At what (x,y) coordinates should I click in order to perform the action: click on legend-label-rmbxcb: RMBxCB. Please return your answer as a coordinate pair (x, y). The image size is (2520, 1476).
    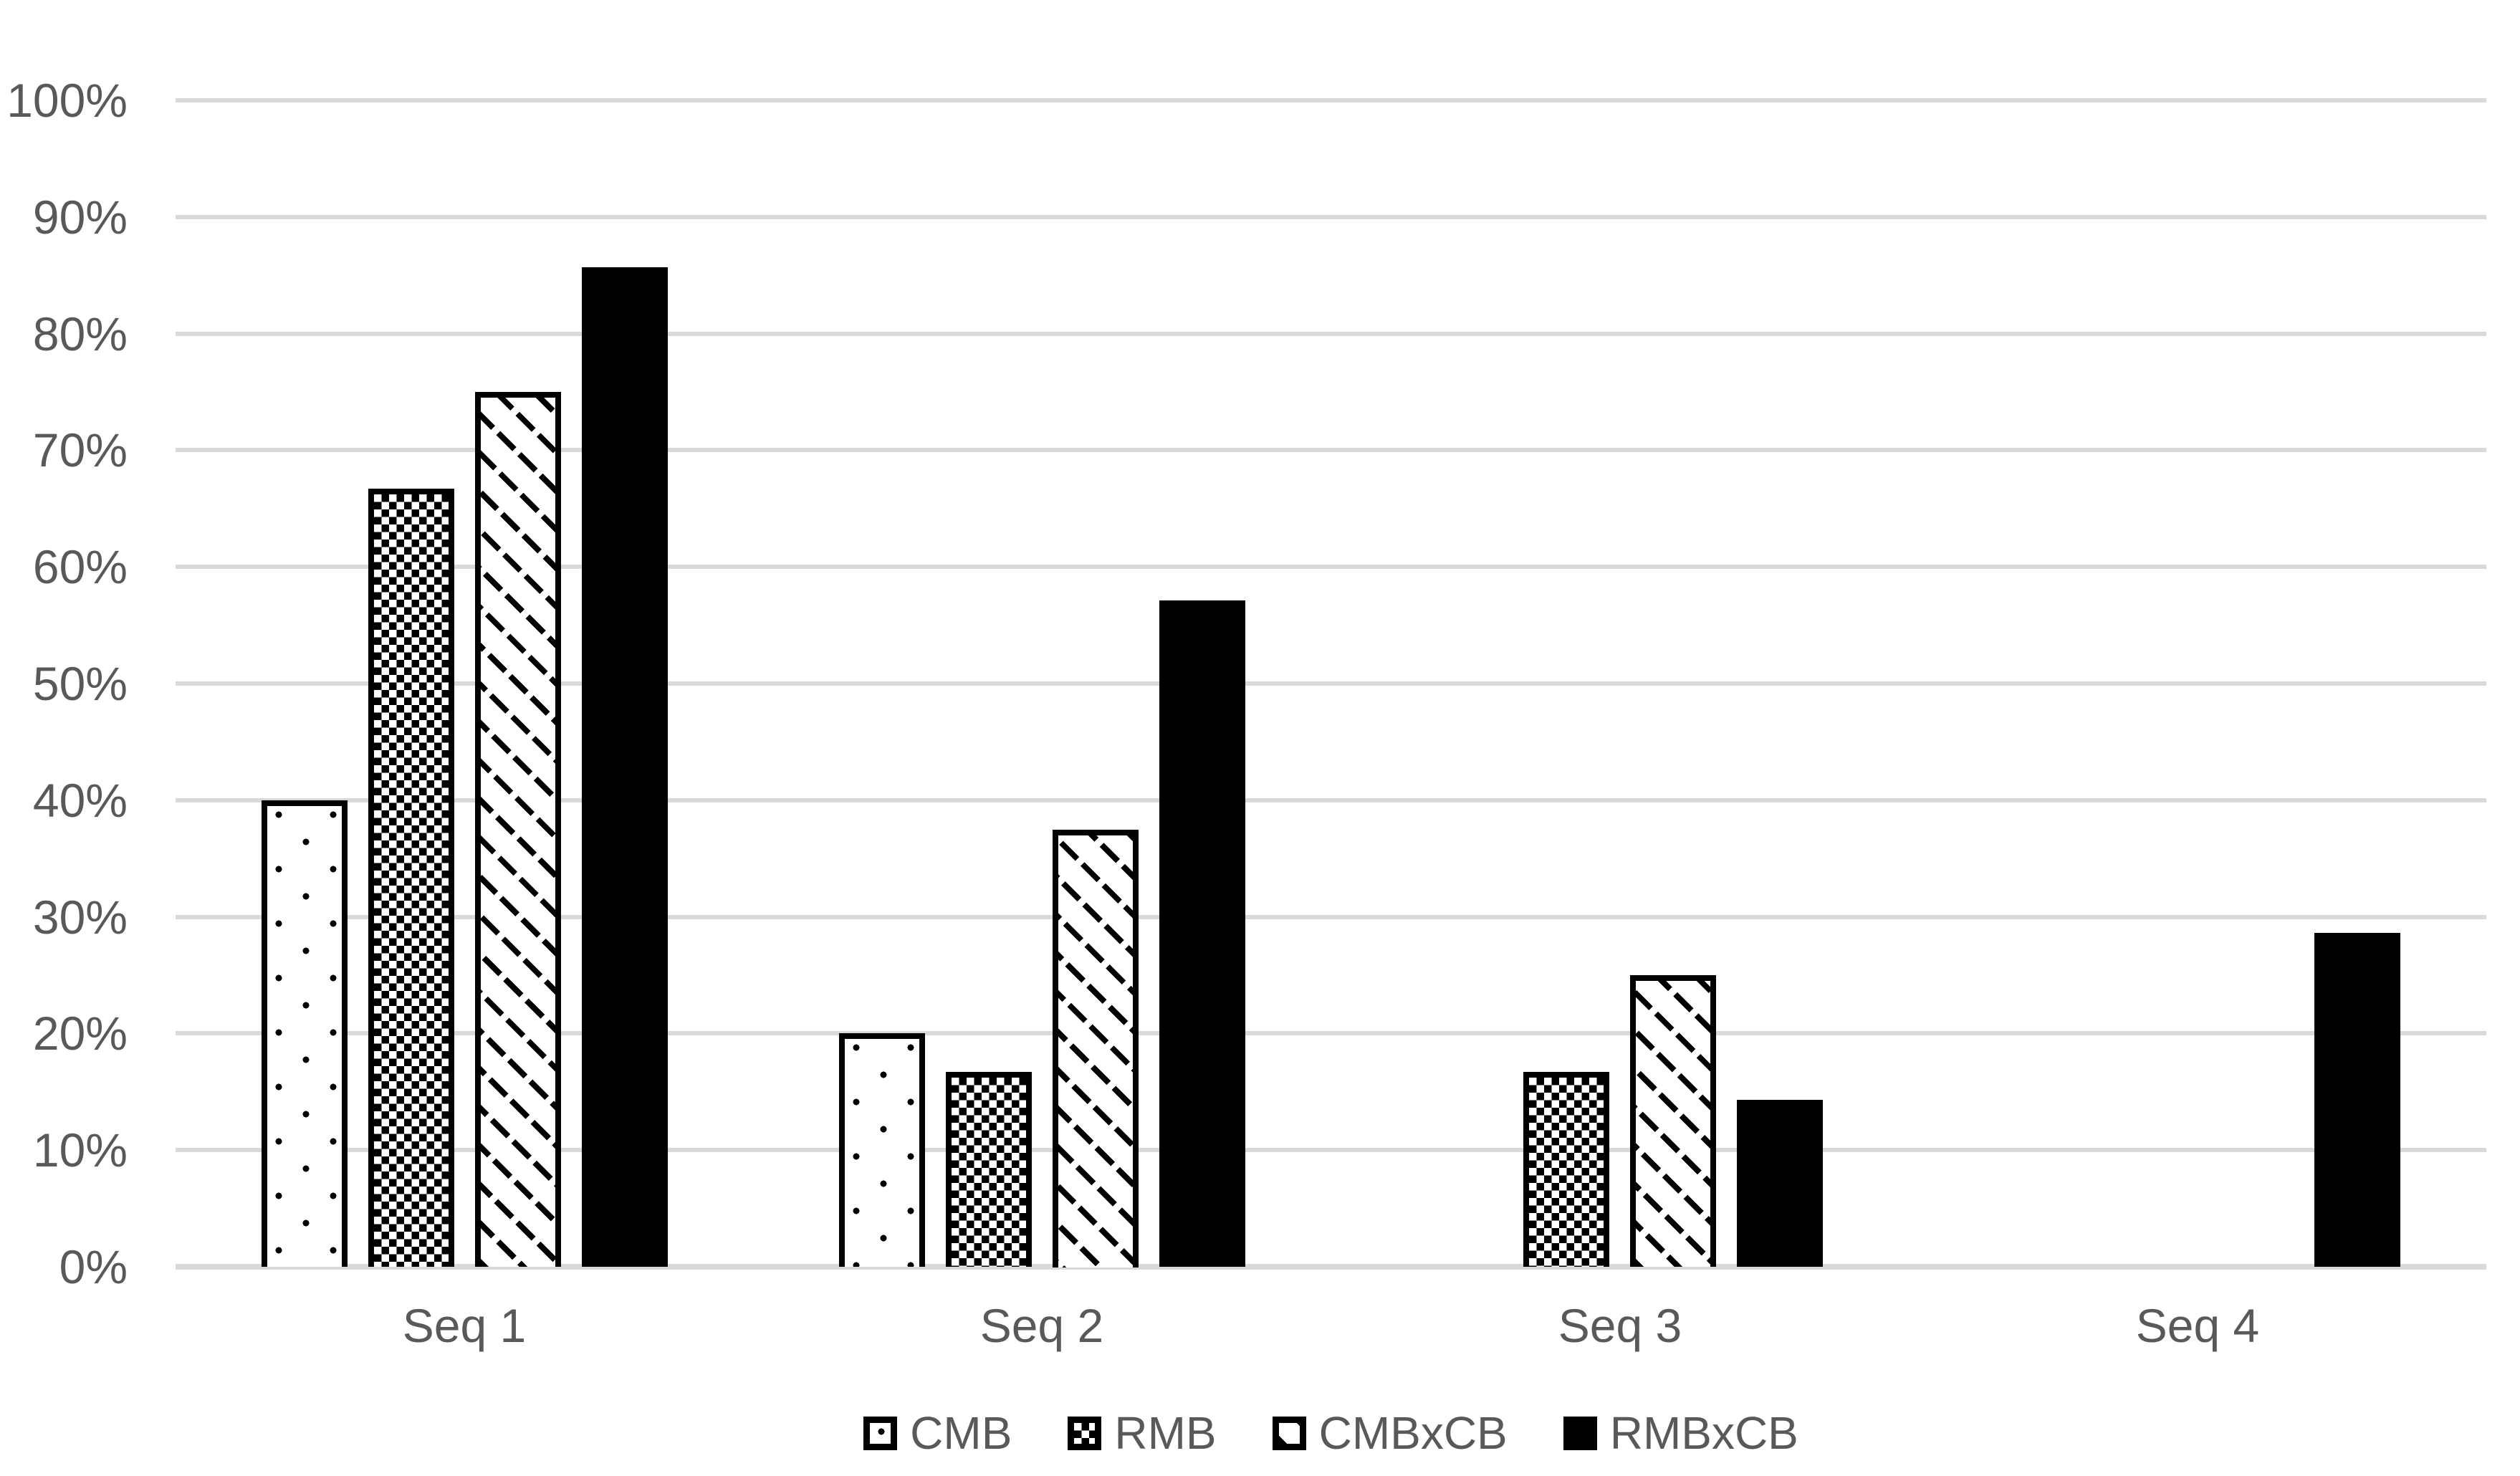
    Looking at the image, I should click on (1704, 1433).